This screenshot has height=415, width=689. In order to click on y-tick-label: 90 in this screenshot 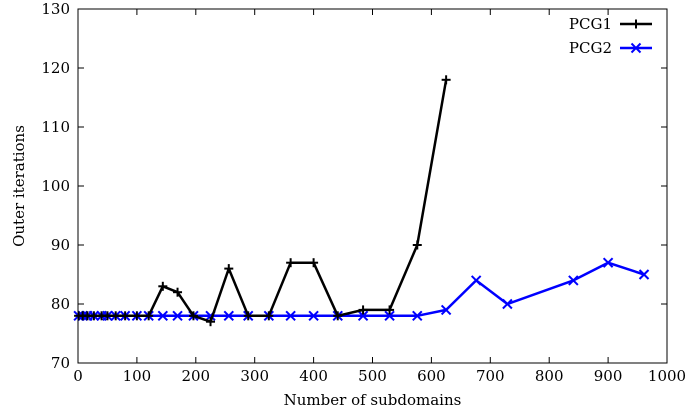, I will do `click(60, 245)`.